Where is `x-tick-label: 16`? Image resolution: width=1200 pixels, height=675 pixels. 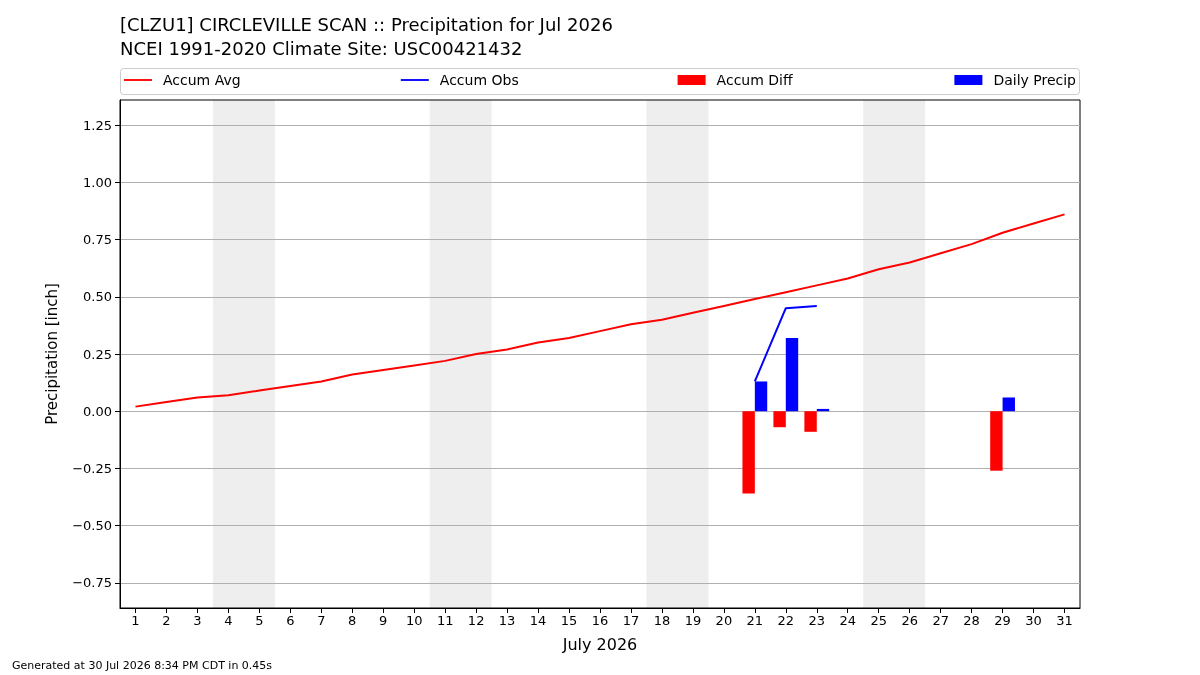
x-tick-label: 16 is located at coordinates (600, 620).